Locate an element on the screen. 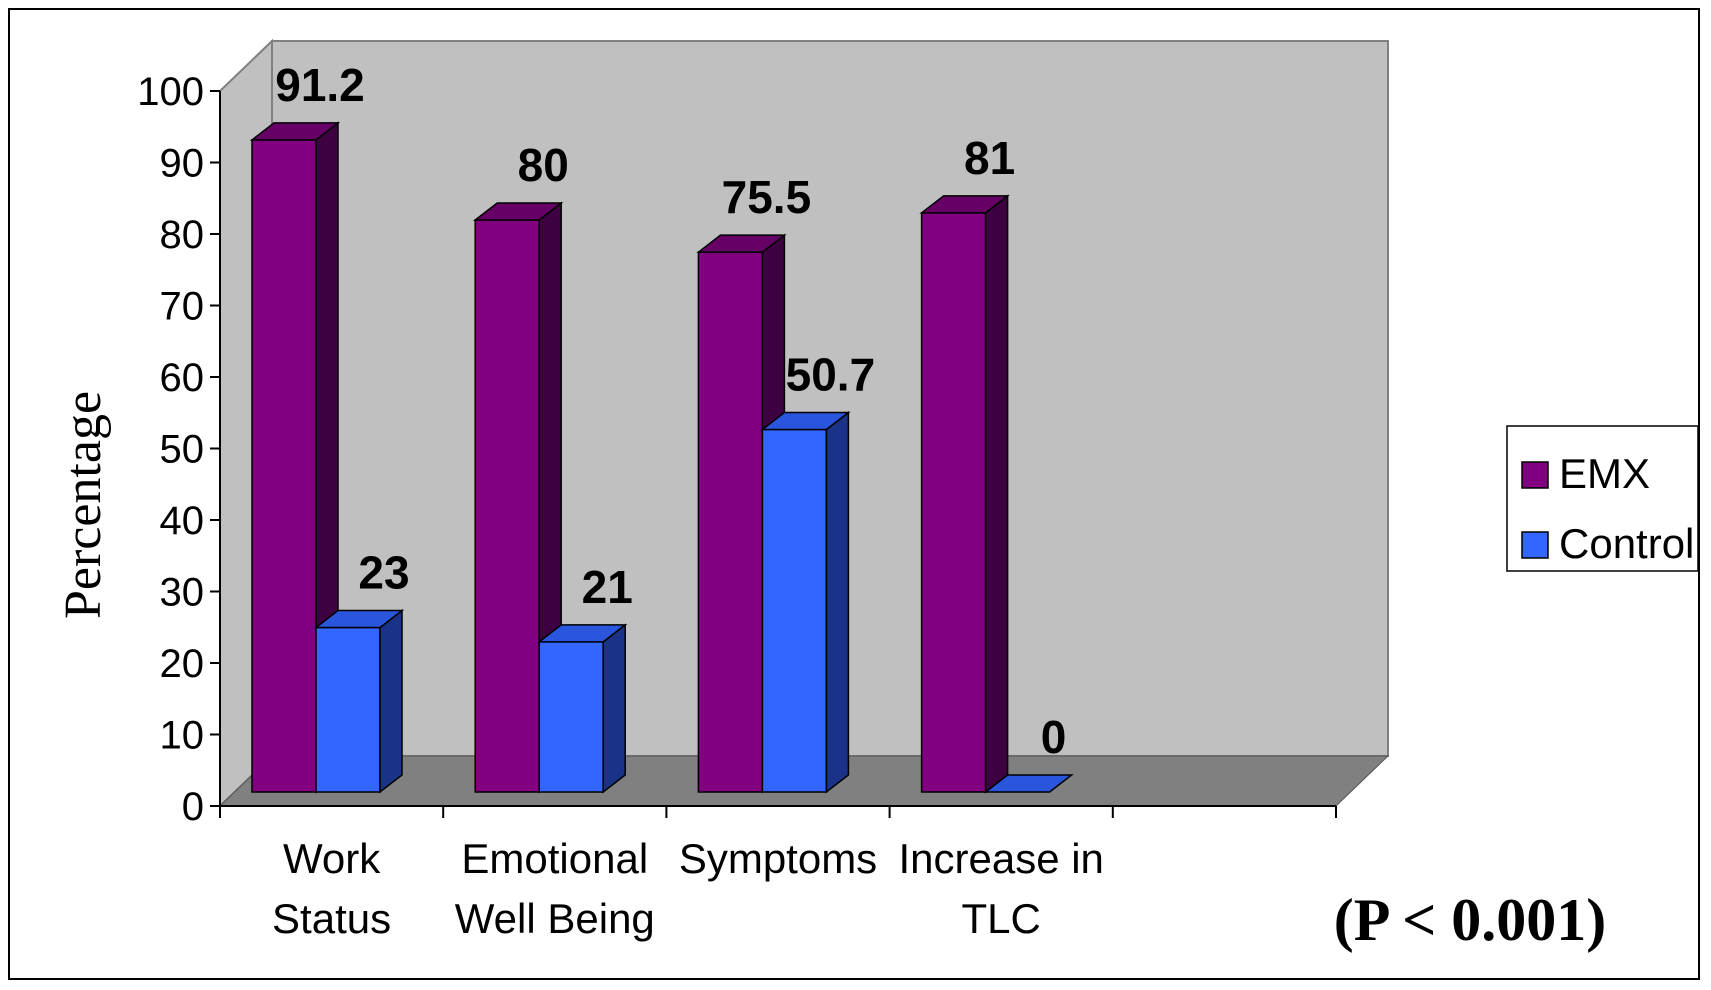 The height and width of the screenshot is (990, 1711). data-label: 91.2 is located at coordinates (320, 85).